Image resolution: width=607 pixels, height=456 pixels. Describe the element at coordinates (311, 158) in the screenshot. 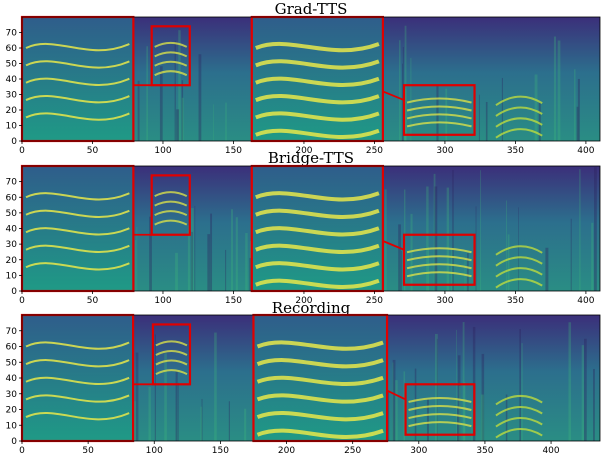

I see `panel-title: Bridge-TTS` at that location.